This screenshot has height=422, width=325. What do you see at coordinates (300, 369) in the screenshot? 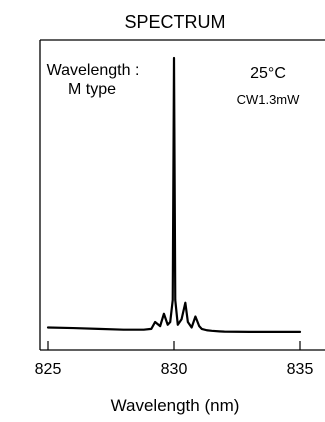
I see `x-axis-tick-label: 835` at bounding box center [300, 369].